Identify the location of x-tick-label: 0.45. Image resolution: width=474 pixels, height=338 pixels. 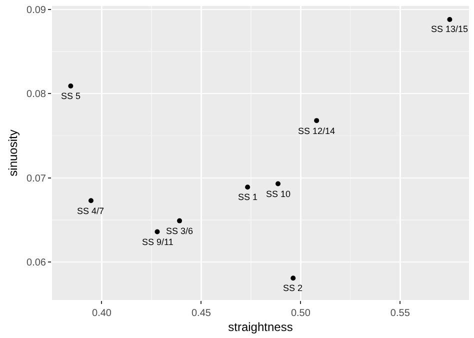
(201, 313).